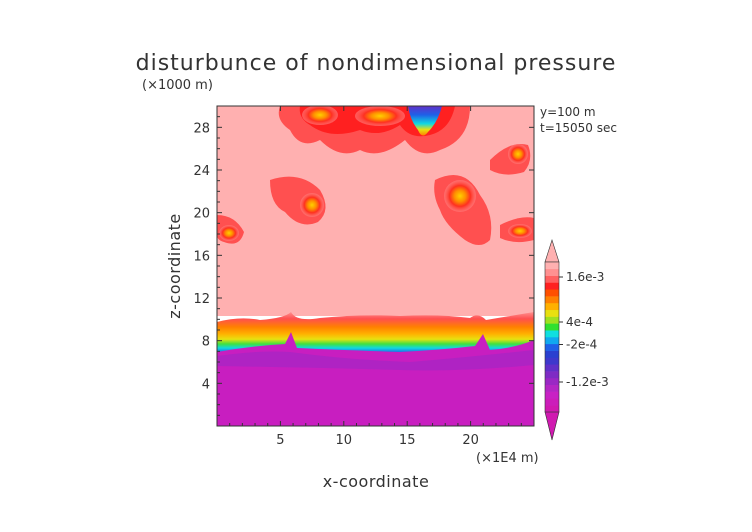  I want to click on y-axis-label: z-coordinate, so click(174, 266).